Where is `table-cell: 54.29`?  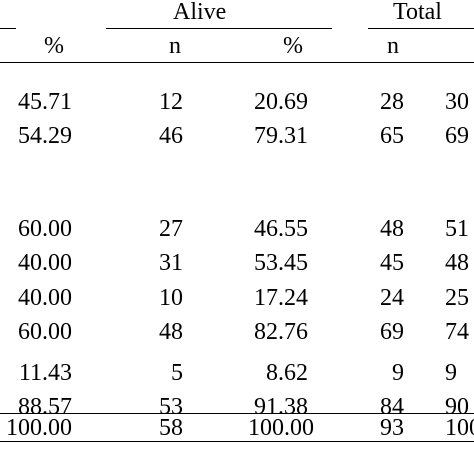 table-cell: 54.29 is located at coordinates (45, 136).